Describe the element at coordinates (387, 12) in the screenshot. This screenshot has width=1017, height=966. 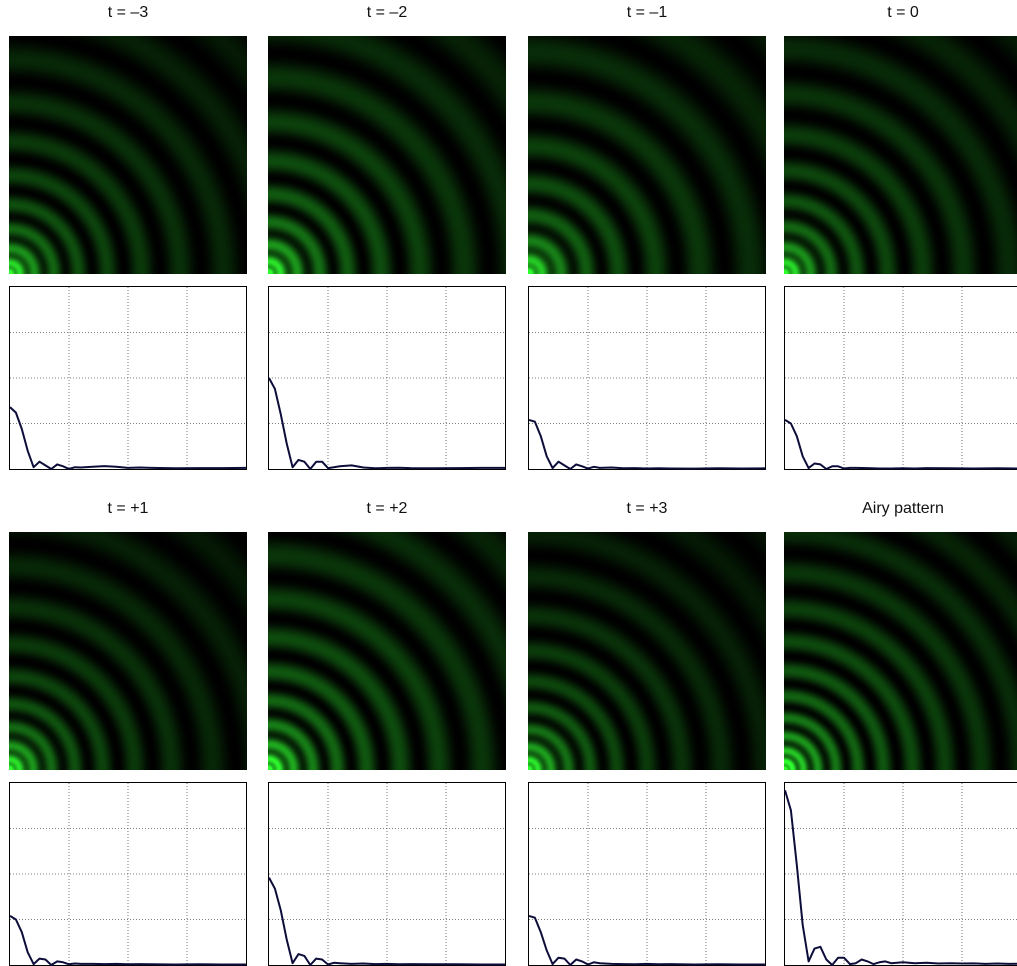
I see `panel-title: t = –2` at that location.